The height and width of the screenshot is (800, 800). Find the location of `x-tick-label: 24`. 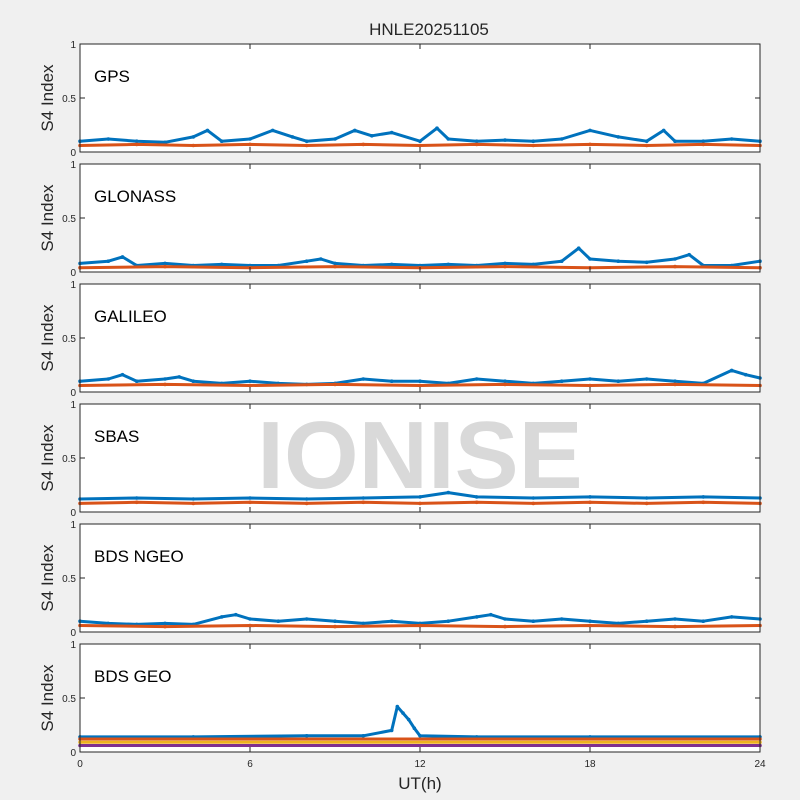

x-tick-label: 24 is located at coordinates (760, 764).